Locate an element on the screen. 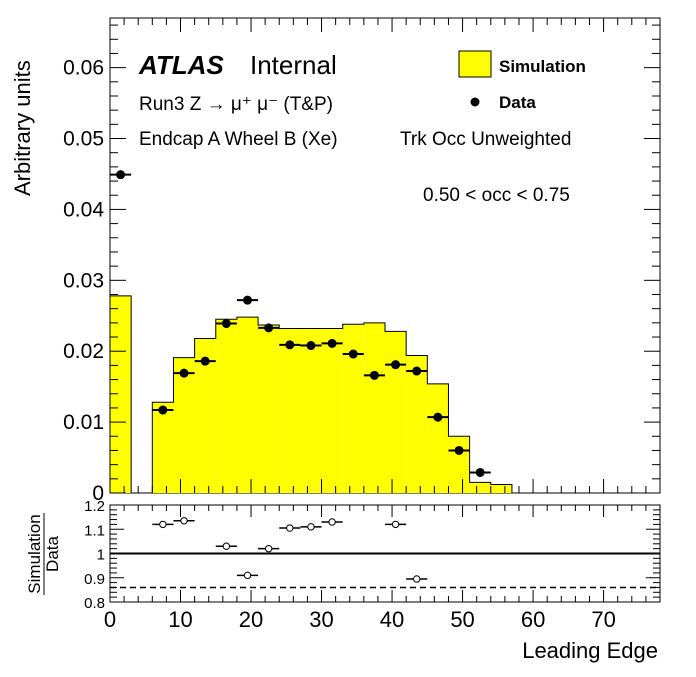  main-y-tick-label: 0.05 is located at coordinates (83, 139).